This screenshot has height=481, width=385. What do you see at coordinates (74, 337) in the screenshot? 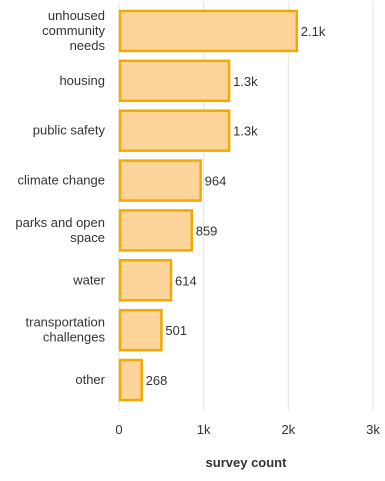
I see `category-label: challenges` at bounding box center [74, 337].